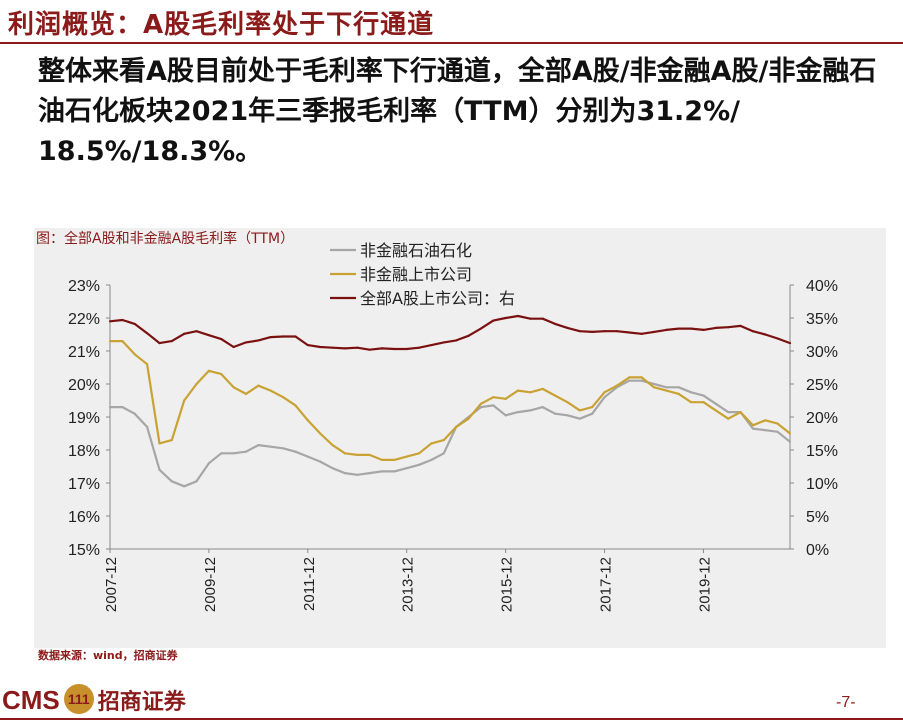 This screenshot has width=903, height=722. What do you see at coordinates (111, 584) in the screenshot?
I see `x-tick-label: 2007-12` at bounding box center [111, 584].